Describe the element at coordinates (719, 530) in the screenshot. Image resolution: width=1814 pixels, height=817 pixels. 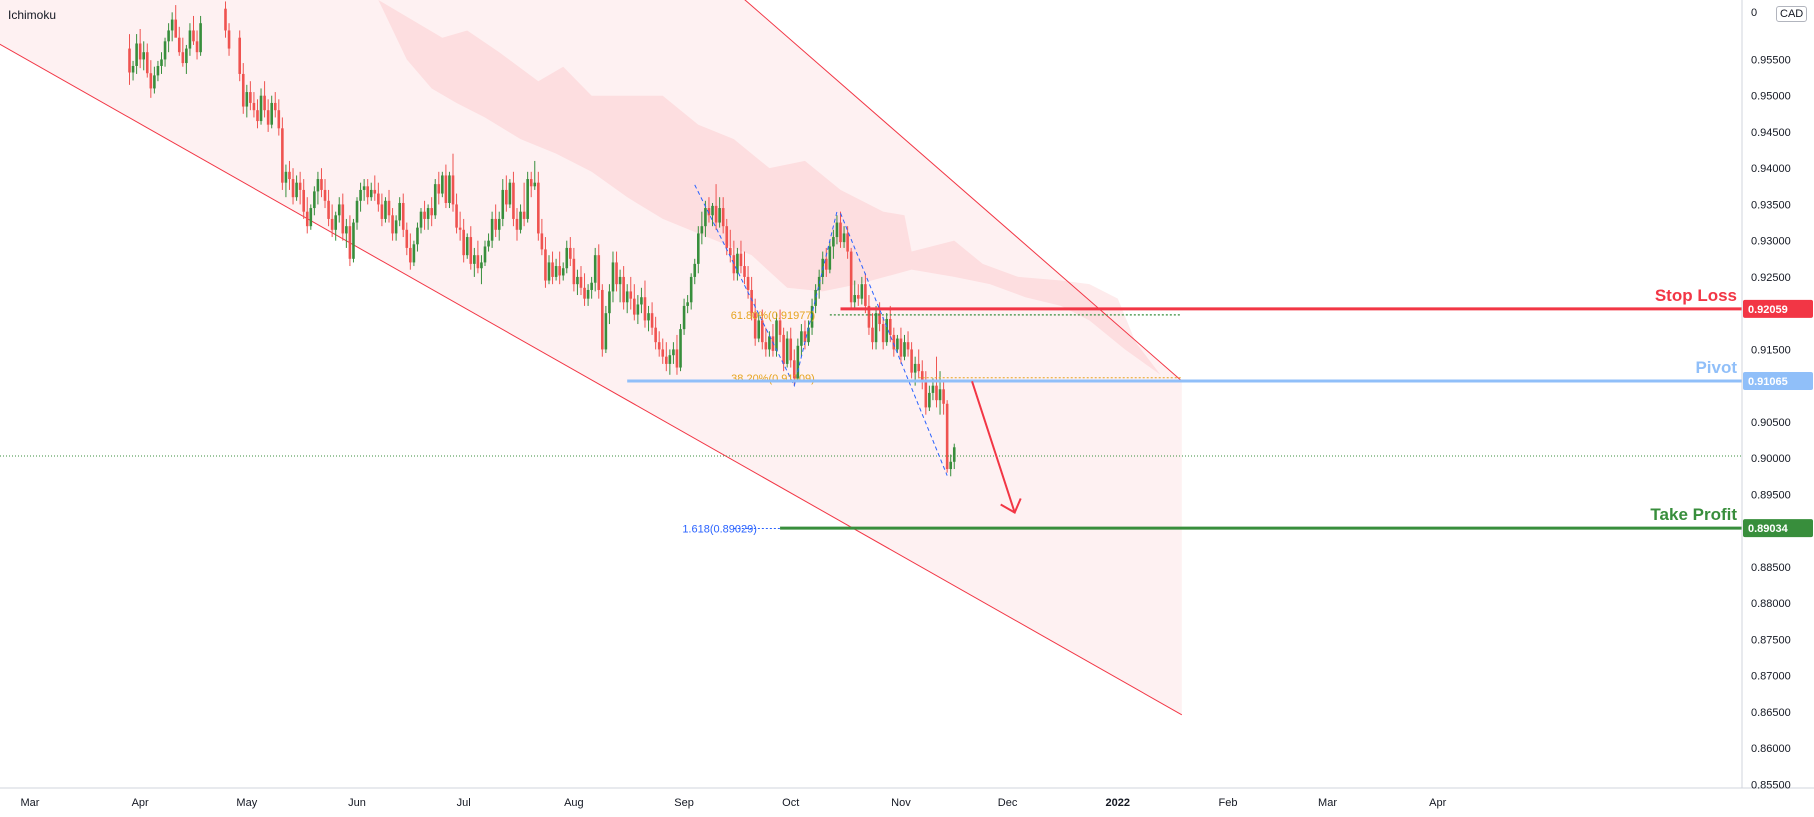
I see `fib-label: 1.618(0.89029)` at that location.